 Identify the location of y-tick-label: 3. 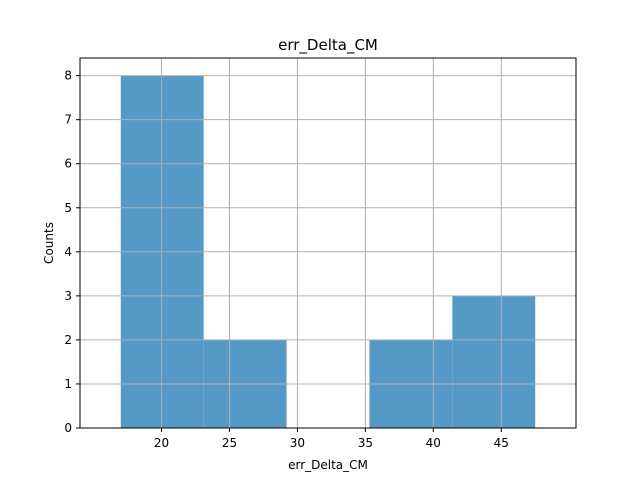
(68, 296).